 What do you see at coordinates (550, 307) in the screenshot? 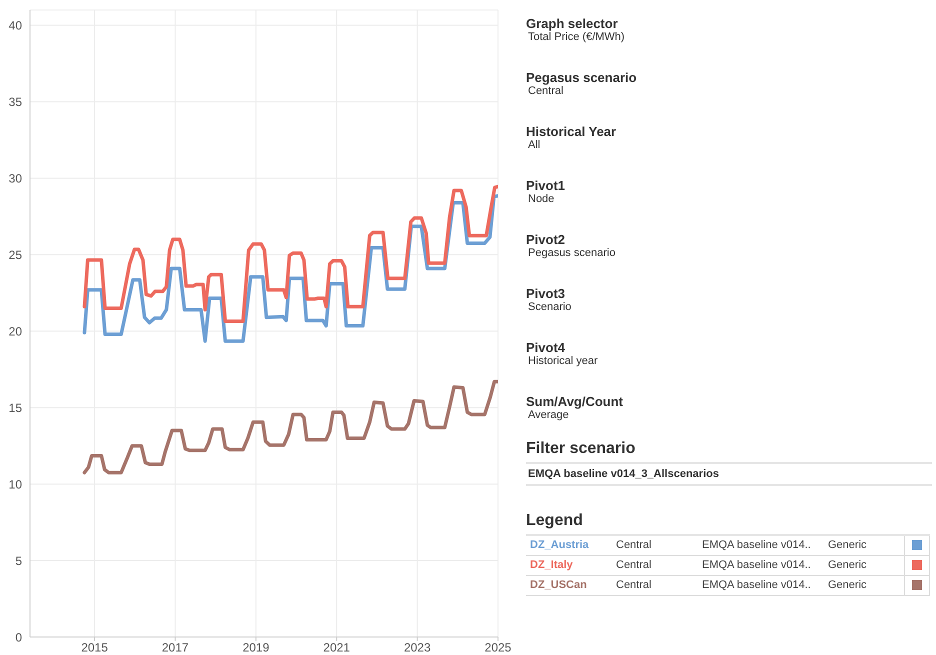
I see `text: Scenario` at bounding box center [550, 307].